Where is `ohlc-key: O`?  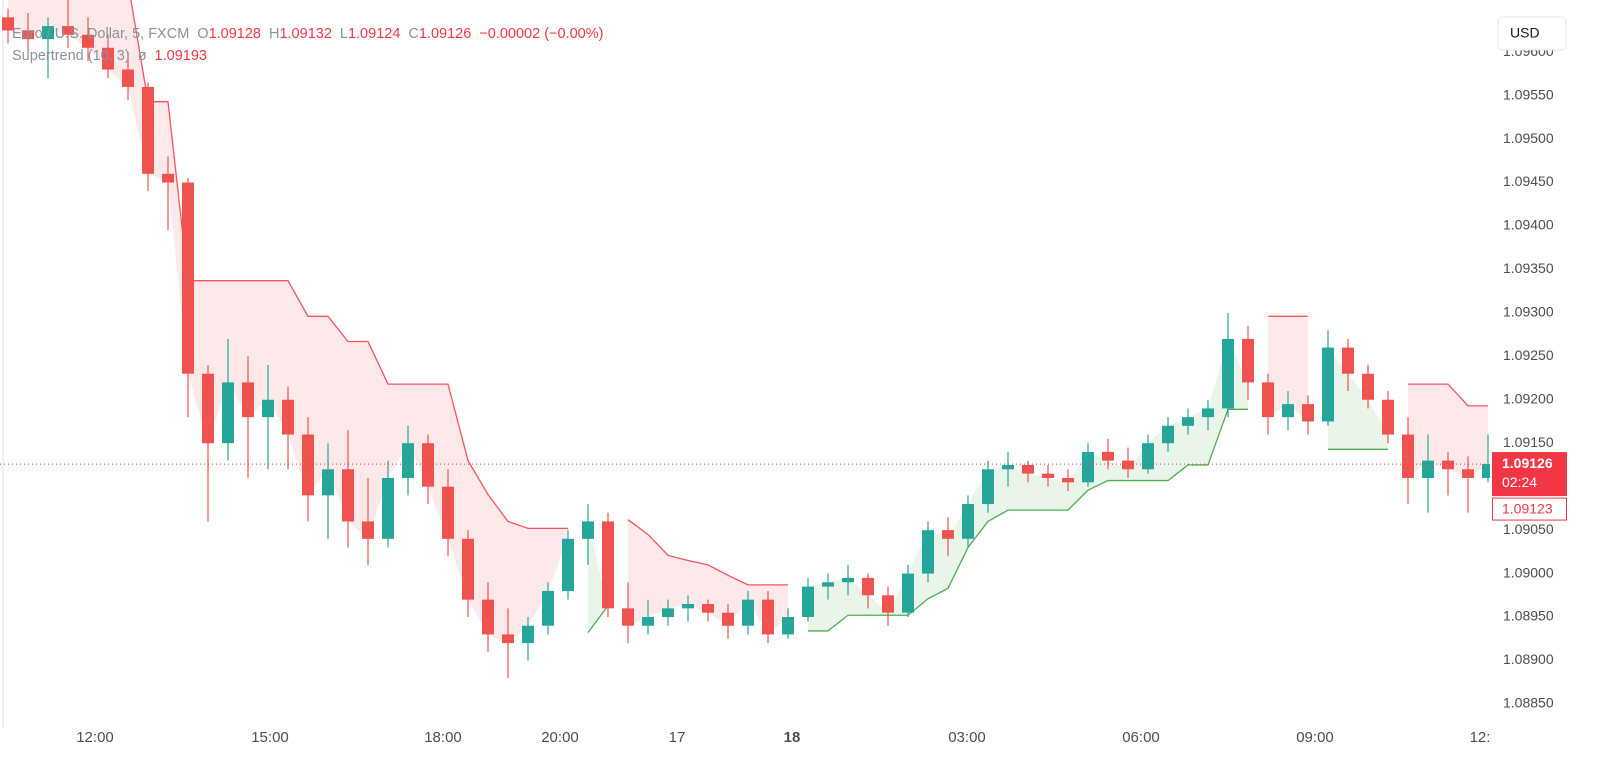
ohlc-key: O is located at coordinates (202, 34).